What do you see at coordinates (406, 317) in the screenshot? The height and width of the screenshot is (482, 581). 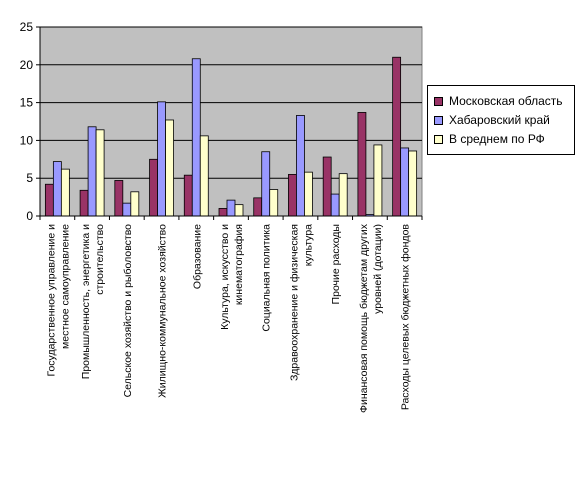 I see `x-tick-label: Расходы целевых бюджетных фондов` at bounding box center [406, 317].